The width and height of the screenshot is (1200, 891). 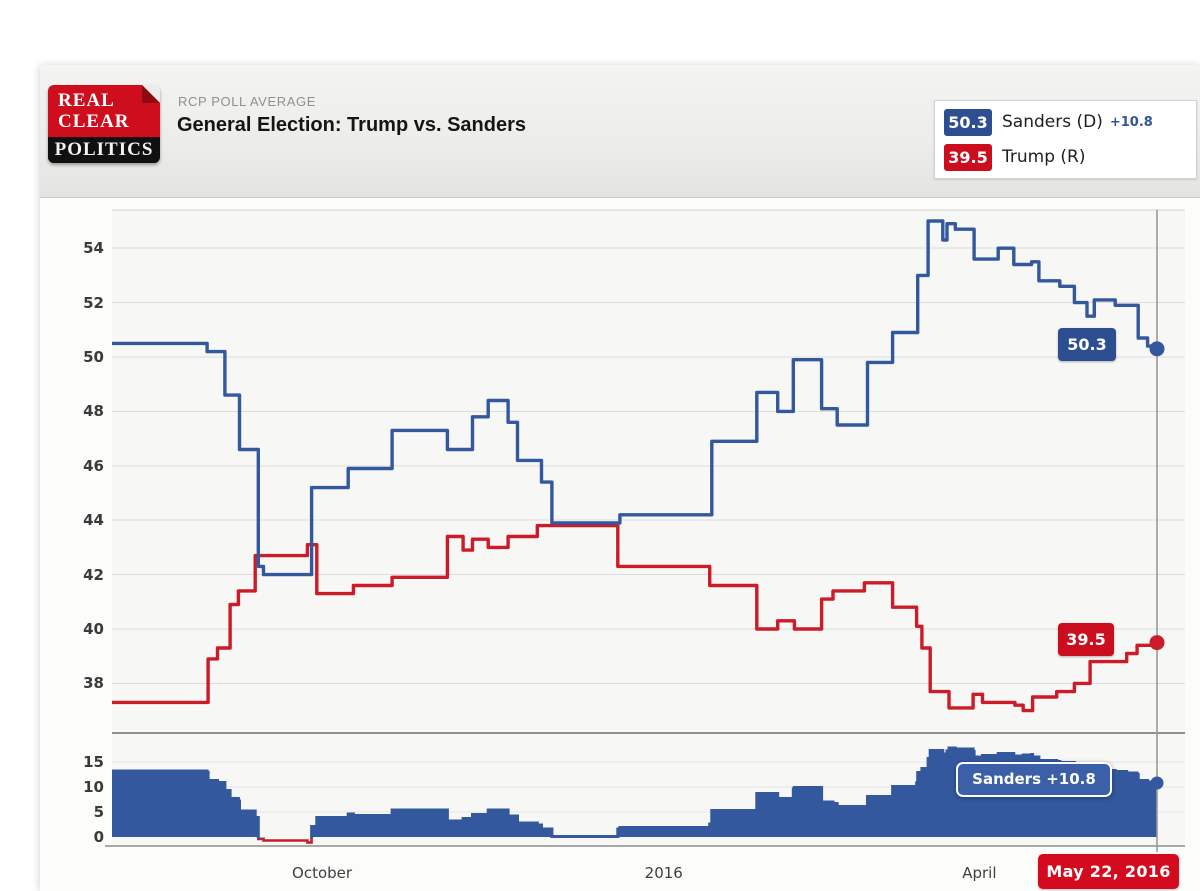 I want to click on y-tick-main-40: 40, so click(x=93, y=629).